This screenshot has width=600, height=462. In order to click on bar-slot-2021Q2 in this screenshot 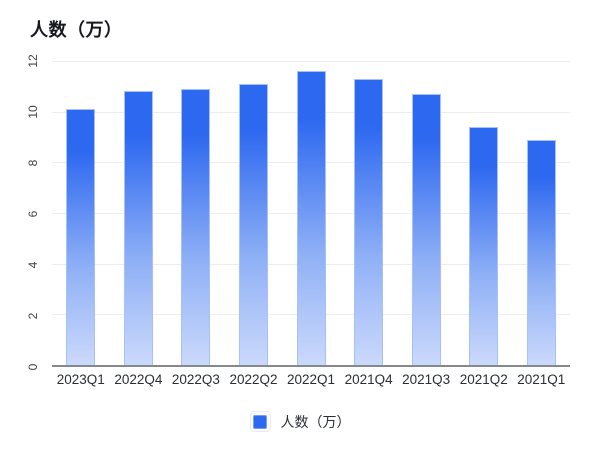, I will do `click(484, 213)`.